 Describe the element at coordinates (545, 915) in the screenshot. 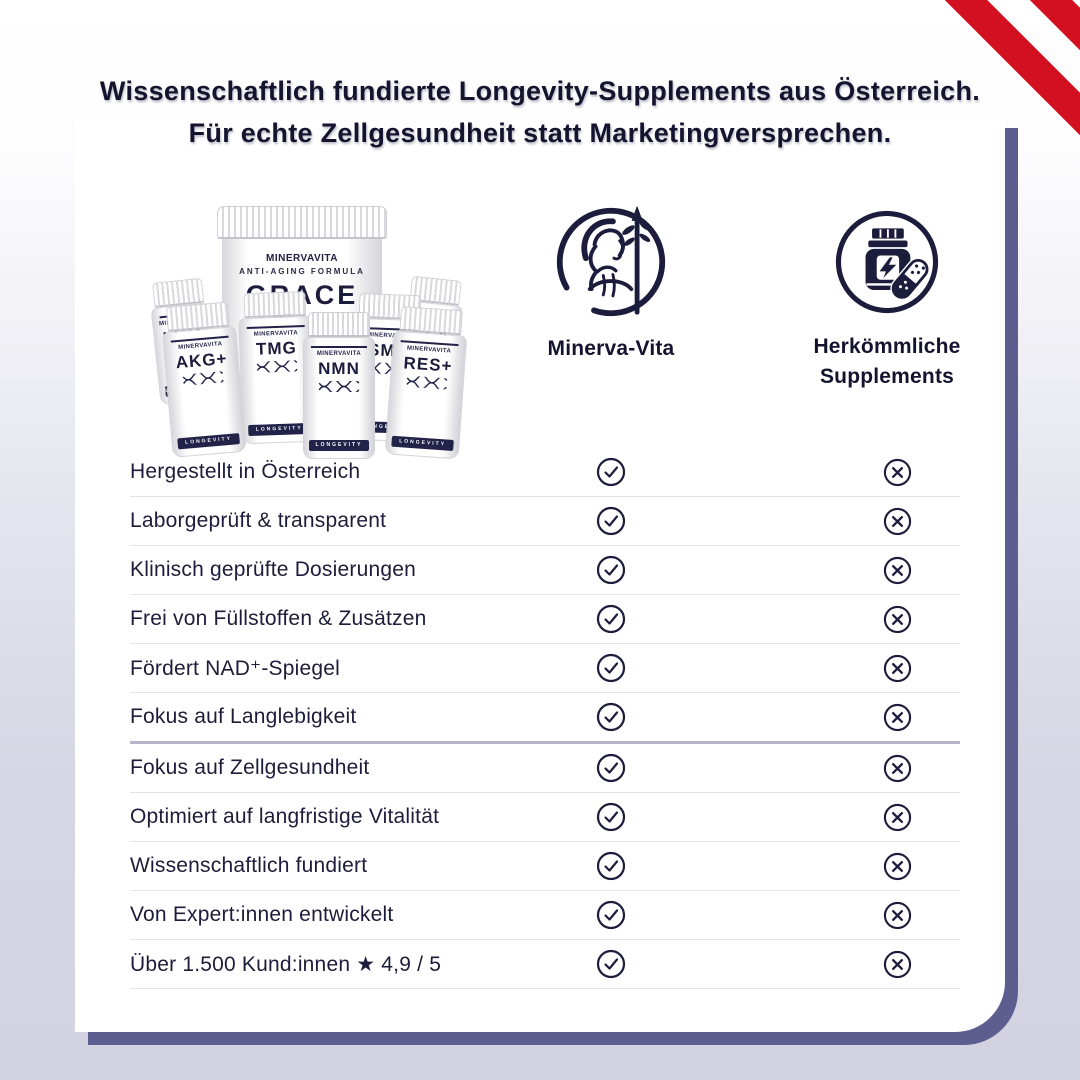

I see `table-row: Von Expert:innen entwickelt` at that location.